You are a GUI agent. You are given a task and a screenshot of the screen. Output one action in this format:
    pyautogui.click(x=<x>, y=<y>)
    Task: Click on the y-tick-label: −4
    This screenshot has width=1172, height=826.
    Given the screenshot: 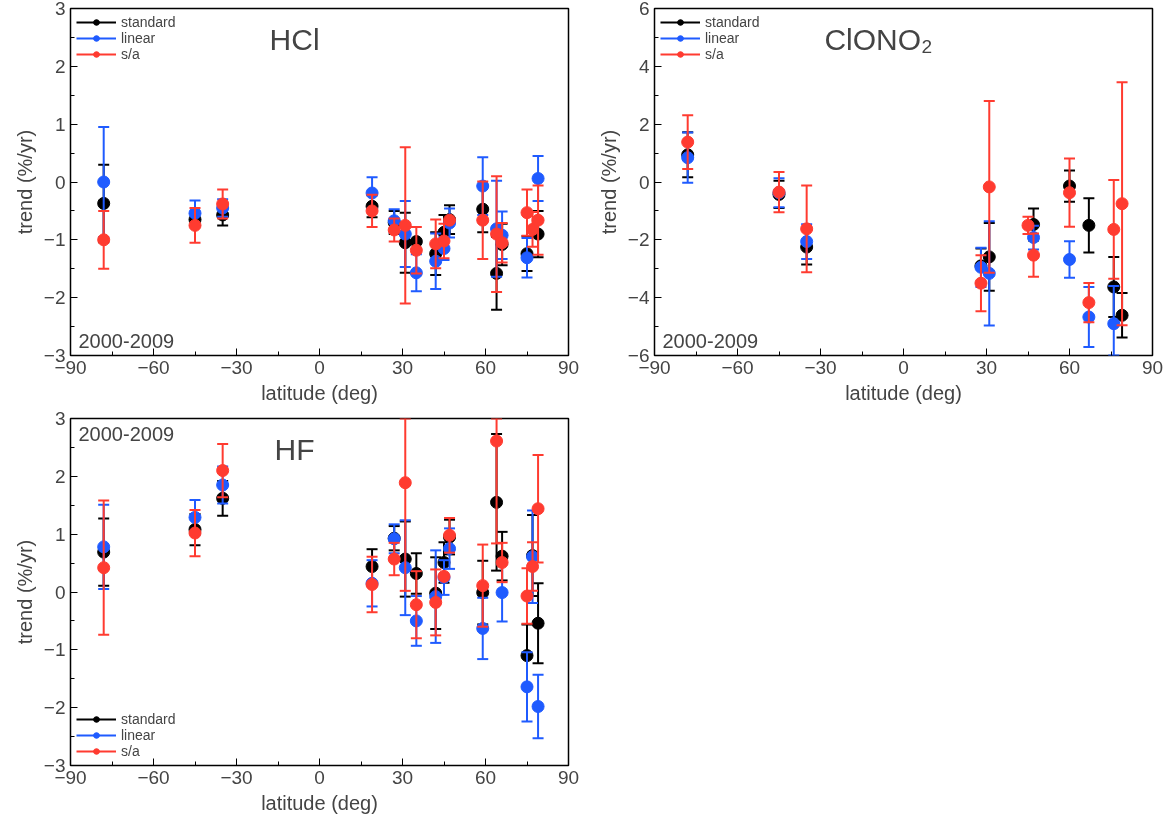 What is the action you would take?
    pyautogui.click(x=638, y=298)
    